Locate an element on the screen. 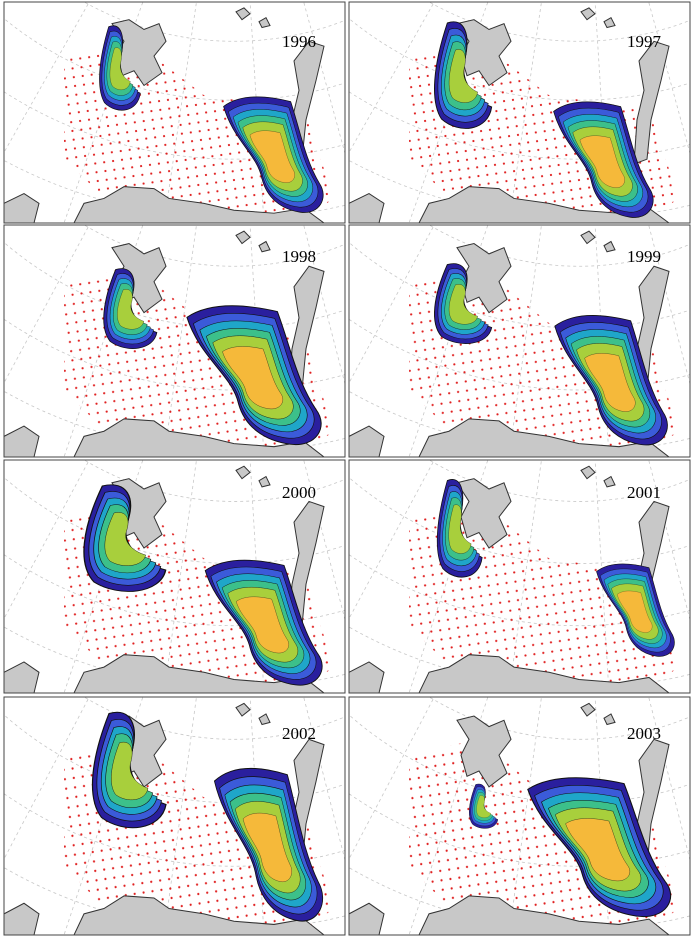  panel-year: 1999 is located at coordinates (644, 256).